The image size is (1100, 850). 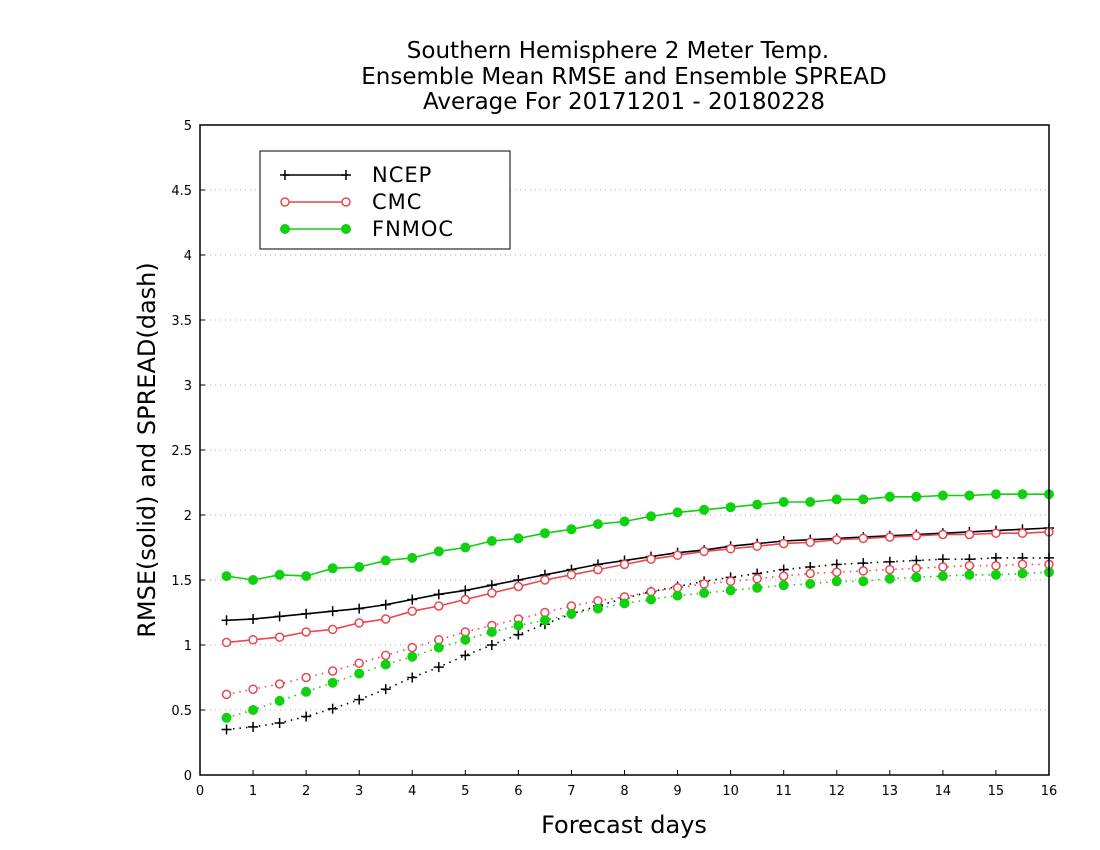 I want to click on legend-items: NCEP CMC FNMOC, so click(x=366, y=202).